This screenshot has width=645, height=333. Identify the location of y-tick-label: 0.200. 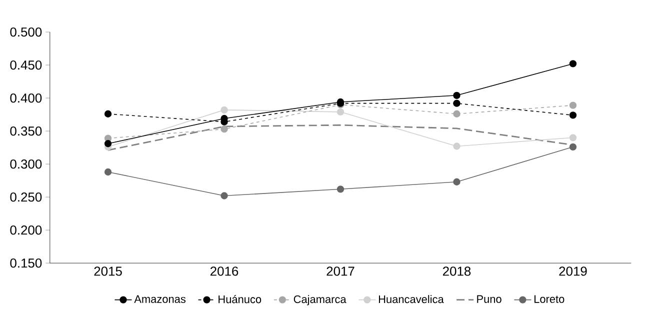
(26, 230).